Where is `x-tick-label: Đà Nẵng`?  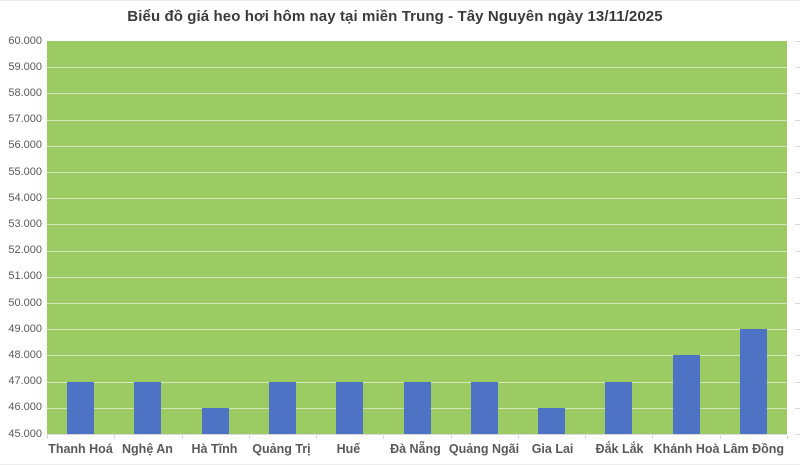 x-tick-label: Đà Nẵng is located at coordinates (415, 449).